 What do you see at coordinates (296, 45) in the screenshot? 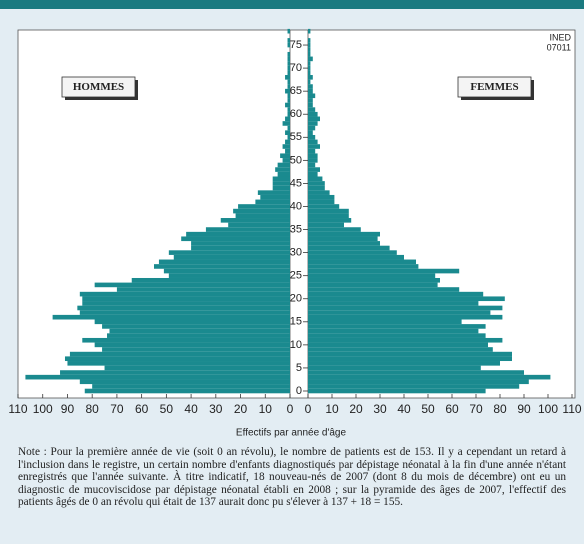
I see `y-tick-label: 75` at bounding box center [296, 45].